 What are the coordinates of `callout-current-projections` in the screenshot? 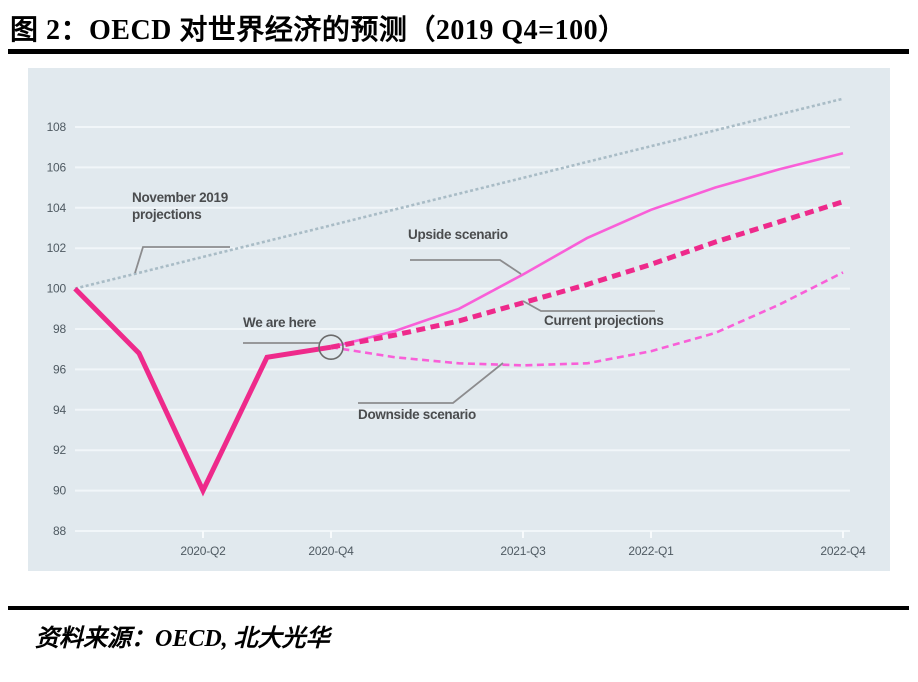 It's located at (588, 306).